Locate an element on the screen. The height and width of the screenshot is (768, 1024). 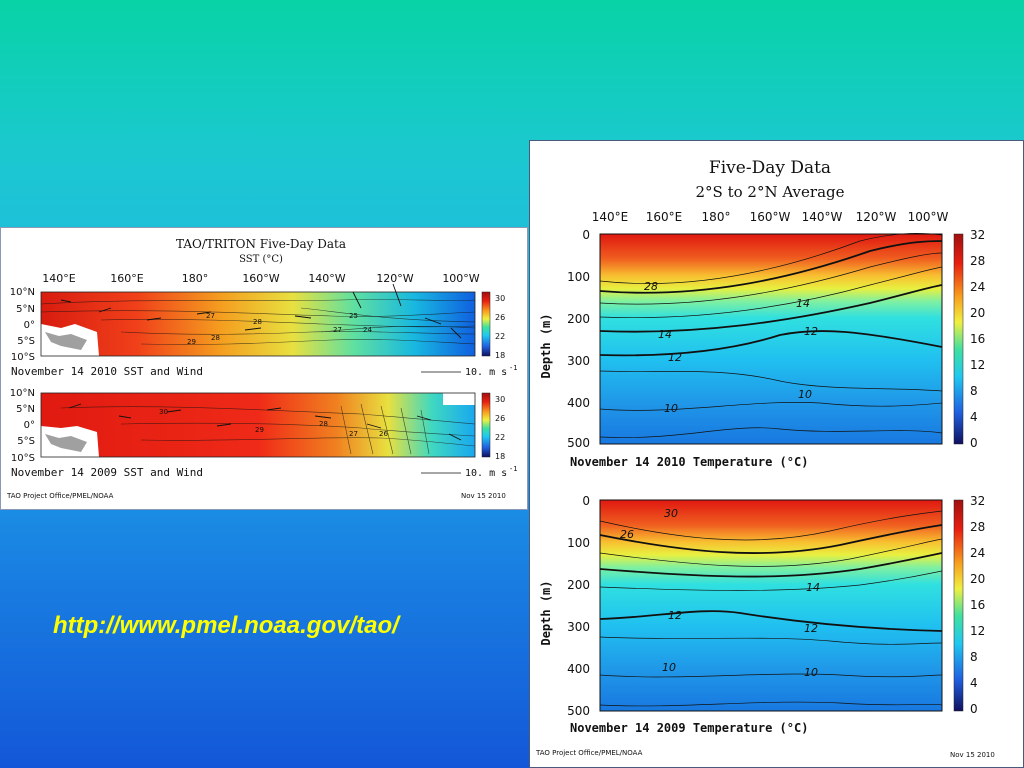
lat-tick-label: 5°S is located at coordinates (26, 441).